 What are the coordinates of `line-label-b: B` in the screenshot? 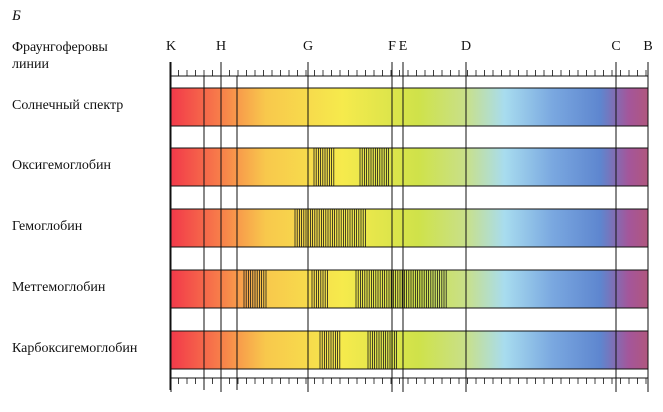 It's located at (648, 46).